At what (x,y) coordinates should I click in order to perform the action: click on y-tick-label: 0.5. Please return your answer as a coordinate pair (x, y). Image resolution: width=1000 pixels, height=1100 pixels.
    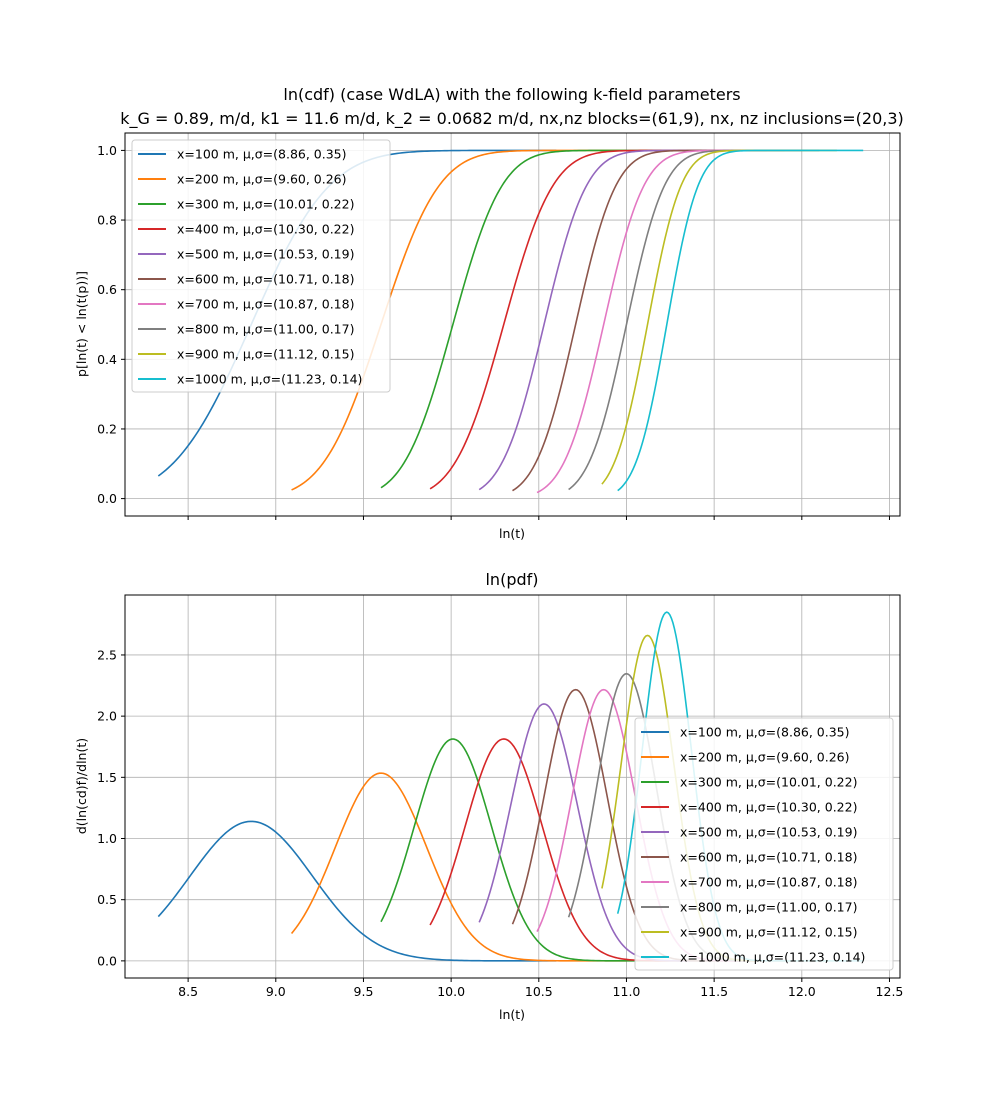
    Looking at the image, I should click on (107, 899).